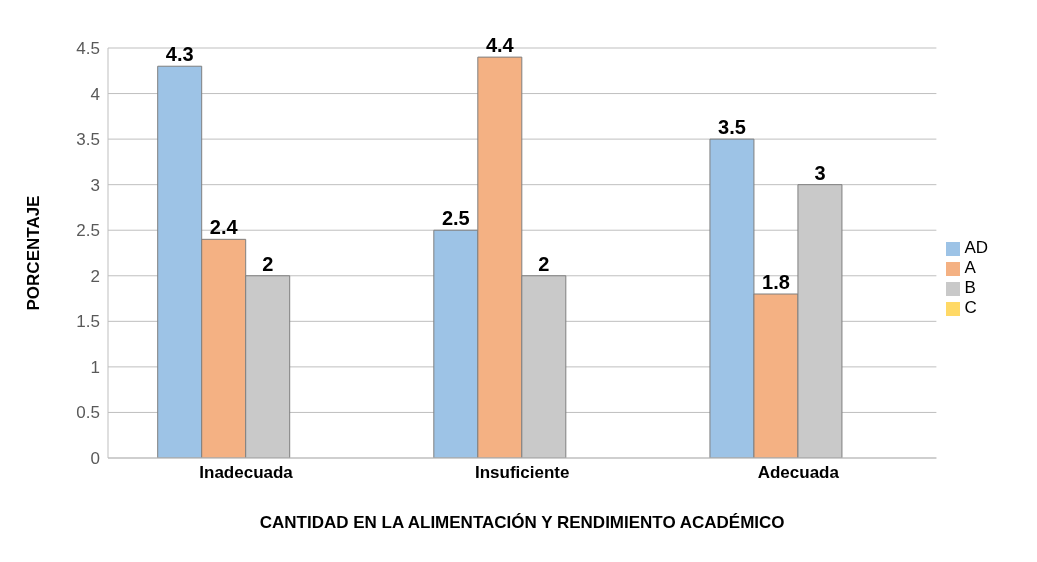  Describe the element at coordinates (88, 140) in the screenshot. I see `y-tick-label: 3.5` at that location.